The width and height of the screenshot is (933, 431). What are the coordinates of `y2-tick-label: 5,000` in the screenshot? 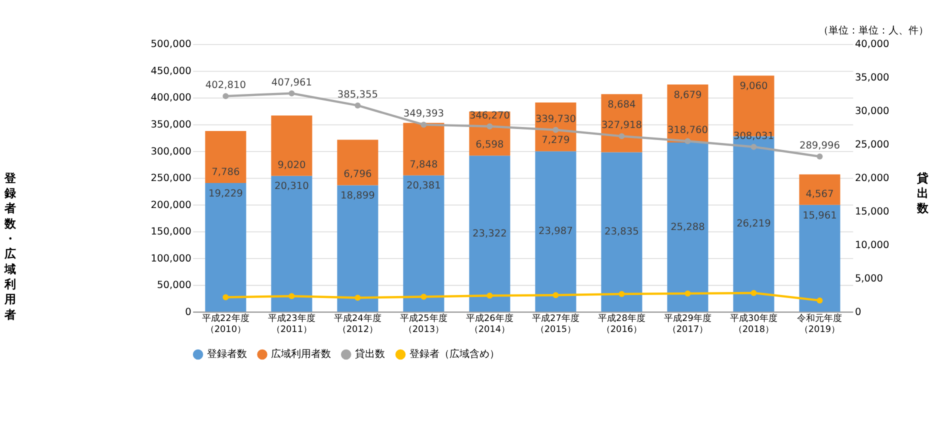 It's located at (868, 278).